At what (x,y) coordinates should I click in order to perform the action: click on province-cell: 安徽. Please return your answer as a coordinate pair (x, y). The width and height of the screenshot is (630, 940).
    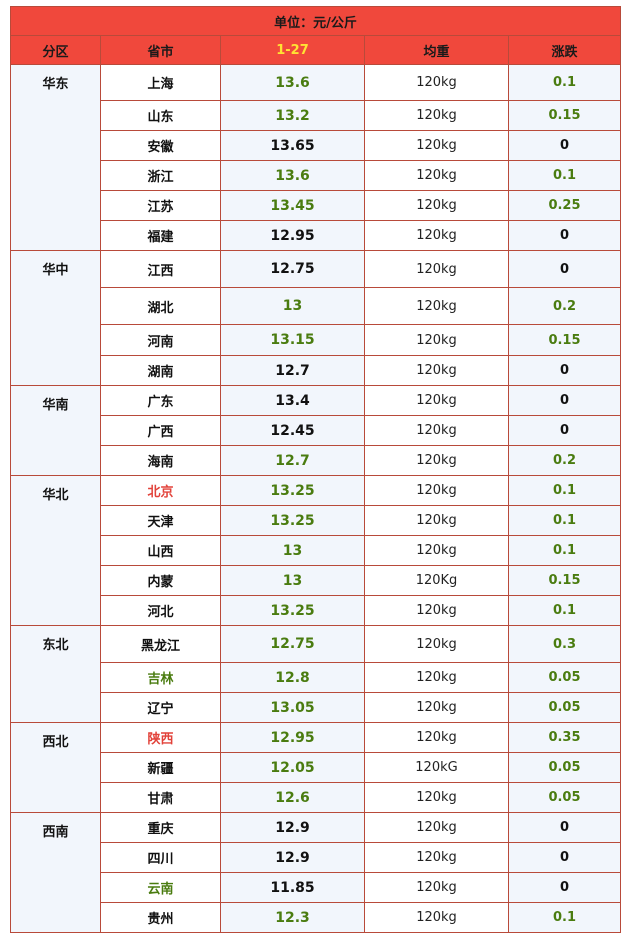
    Looking at the image, I should click on (160, 145).